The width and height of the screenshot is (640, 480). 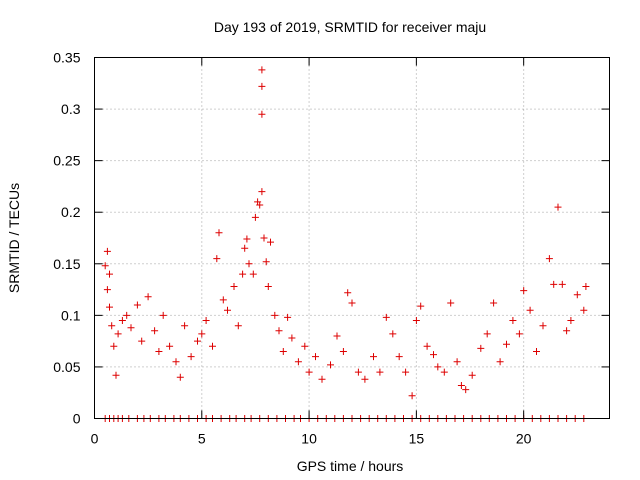 What do you see at coordinates (95, 439) in the screenshot?
I see `x-tick-label: 0` at bounding box center [95, 439].